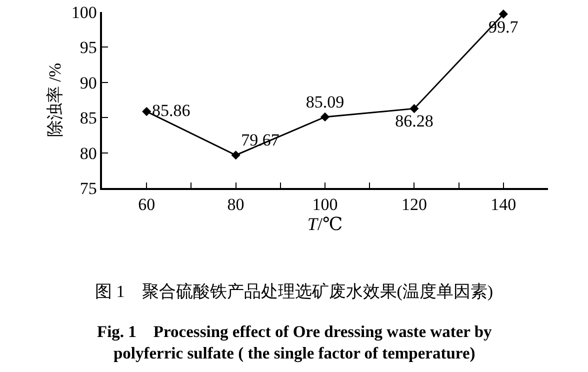  Describe the element at coordinates (325, 204) in the screenshot. I see `x-tick-label: 100` at that location.